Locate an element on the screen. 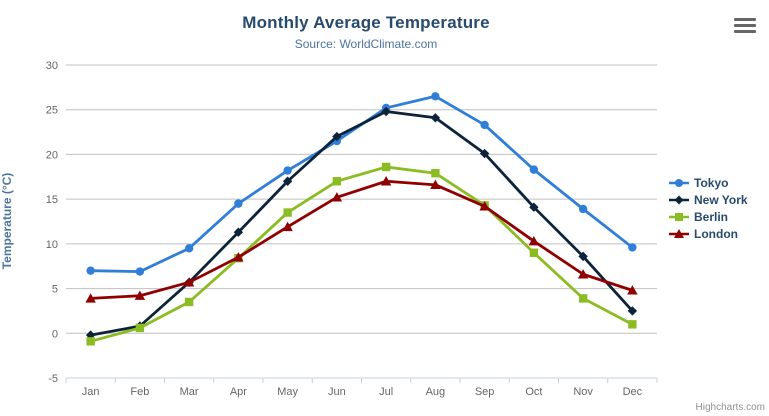 The width and height of the screenshot is (769, 416). x-axis-label: Jun is located at coordinates (337, 392).